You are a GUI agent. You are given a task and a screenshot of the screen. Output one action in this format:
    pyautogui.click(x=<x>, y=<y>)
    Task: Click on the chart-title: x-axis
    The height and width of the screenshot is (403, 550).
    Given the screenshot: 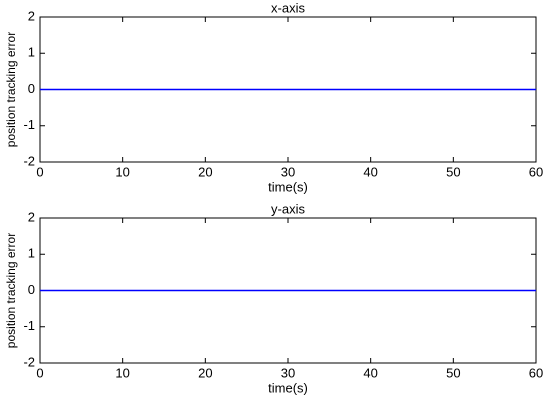 What is the action you would take?
    pyautogui.click(x=288, y=7)
    